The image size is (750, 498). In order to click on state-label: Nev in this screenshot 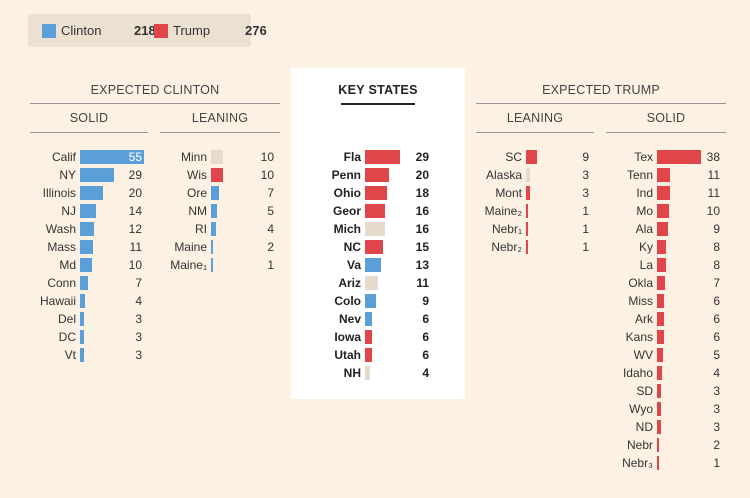, I will do `click(349, 319)`.